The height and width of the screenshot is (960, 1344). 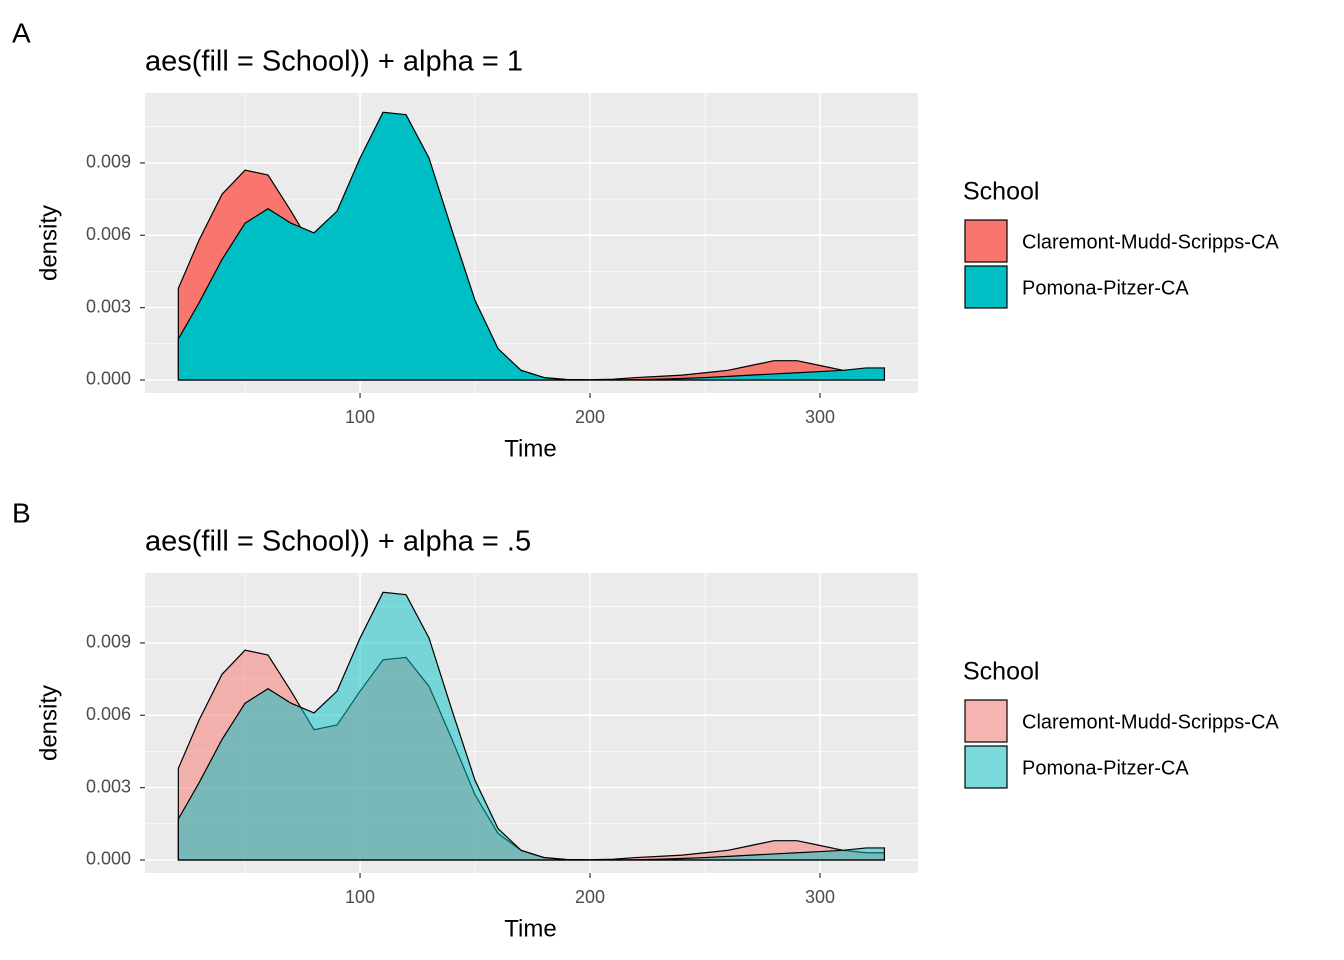 I want to click on panel-tag: A, so click(x=21, y=32).